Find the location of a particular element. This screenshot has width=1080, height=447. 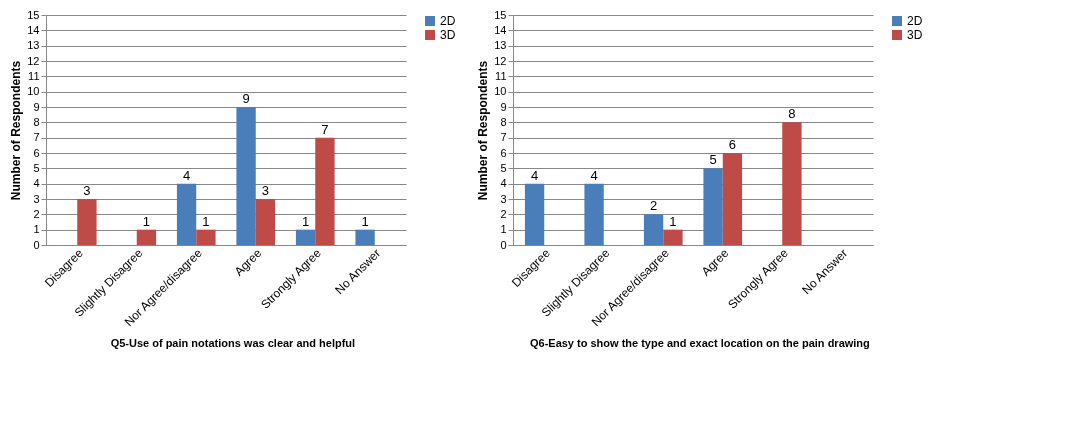

text: Q6-Easy to show the type and exact location on the pain drawing is located at coordinates (699, 343).